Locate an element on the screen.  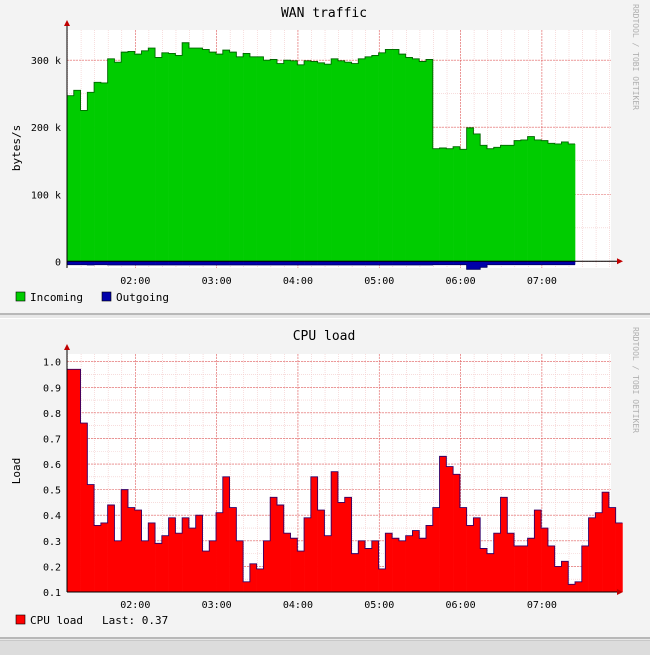
y-tick-label: 0.4 is located at coordinates (52, 516).